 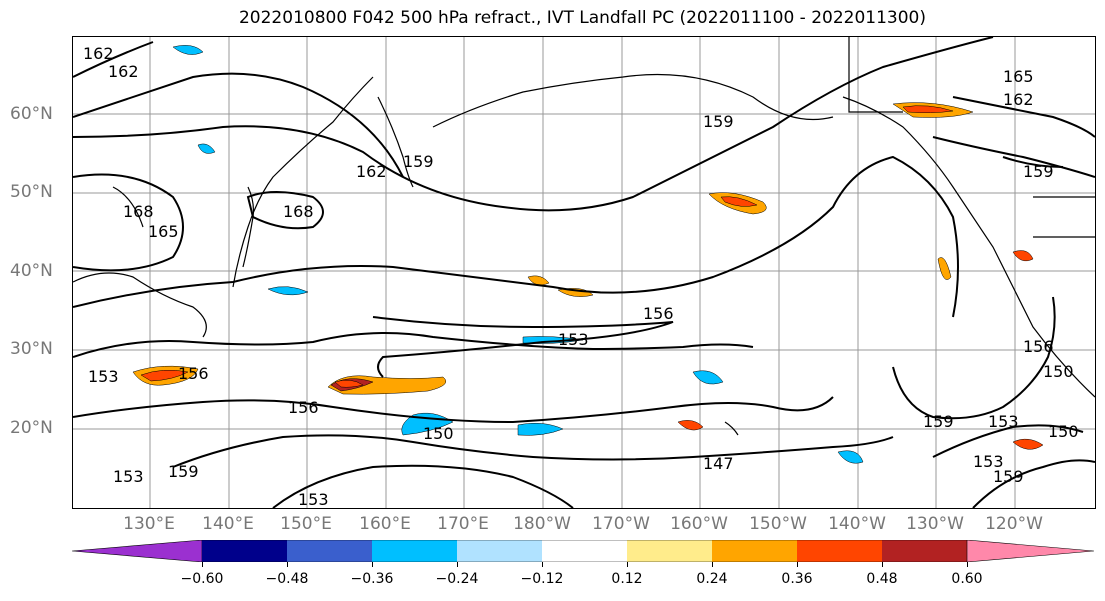 What do you see at coordinates (306, 524) in the screenshot?
I see `lon-label-150e: 150°E` at bounding box center [306, 524].